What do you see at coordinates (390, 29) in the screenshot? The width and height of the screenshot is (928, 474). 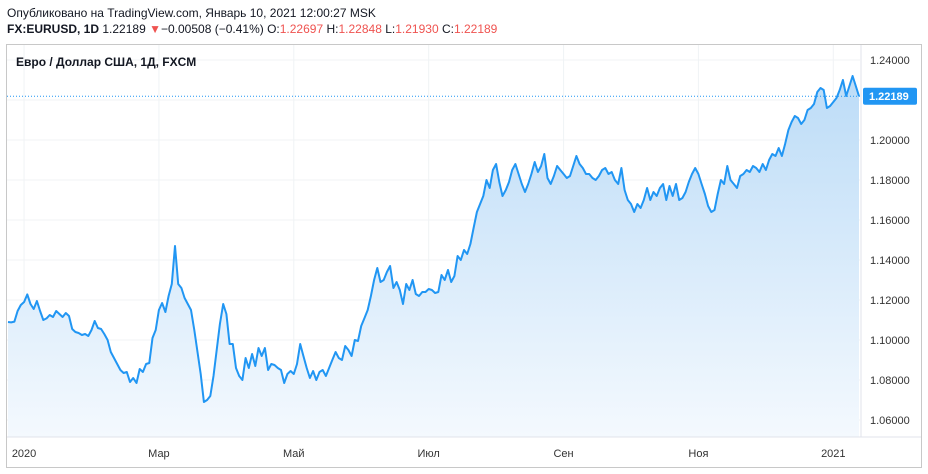 I see `low-label: L:` at bounding box center [390, 29].